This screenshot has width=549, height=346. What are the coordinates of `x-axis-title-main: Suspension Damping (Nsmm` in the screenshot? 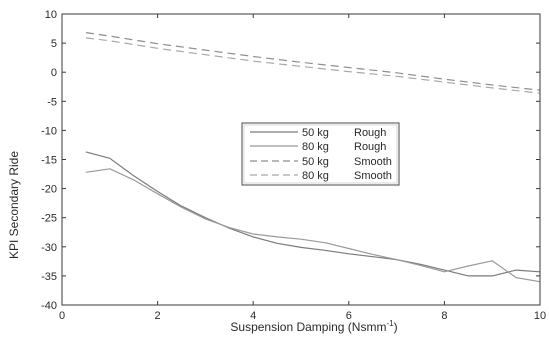 It's located at (308, 327).